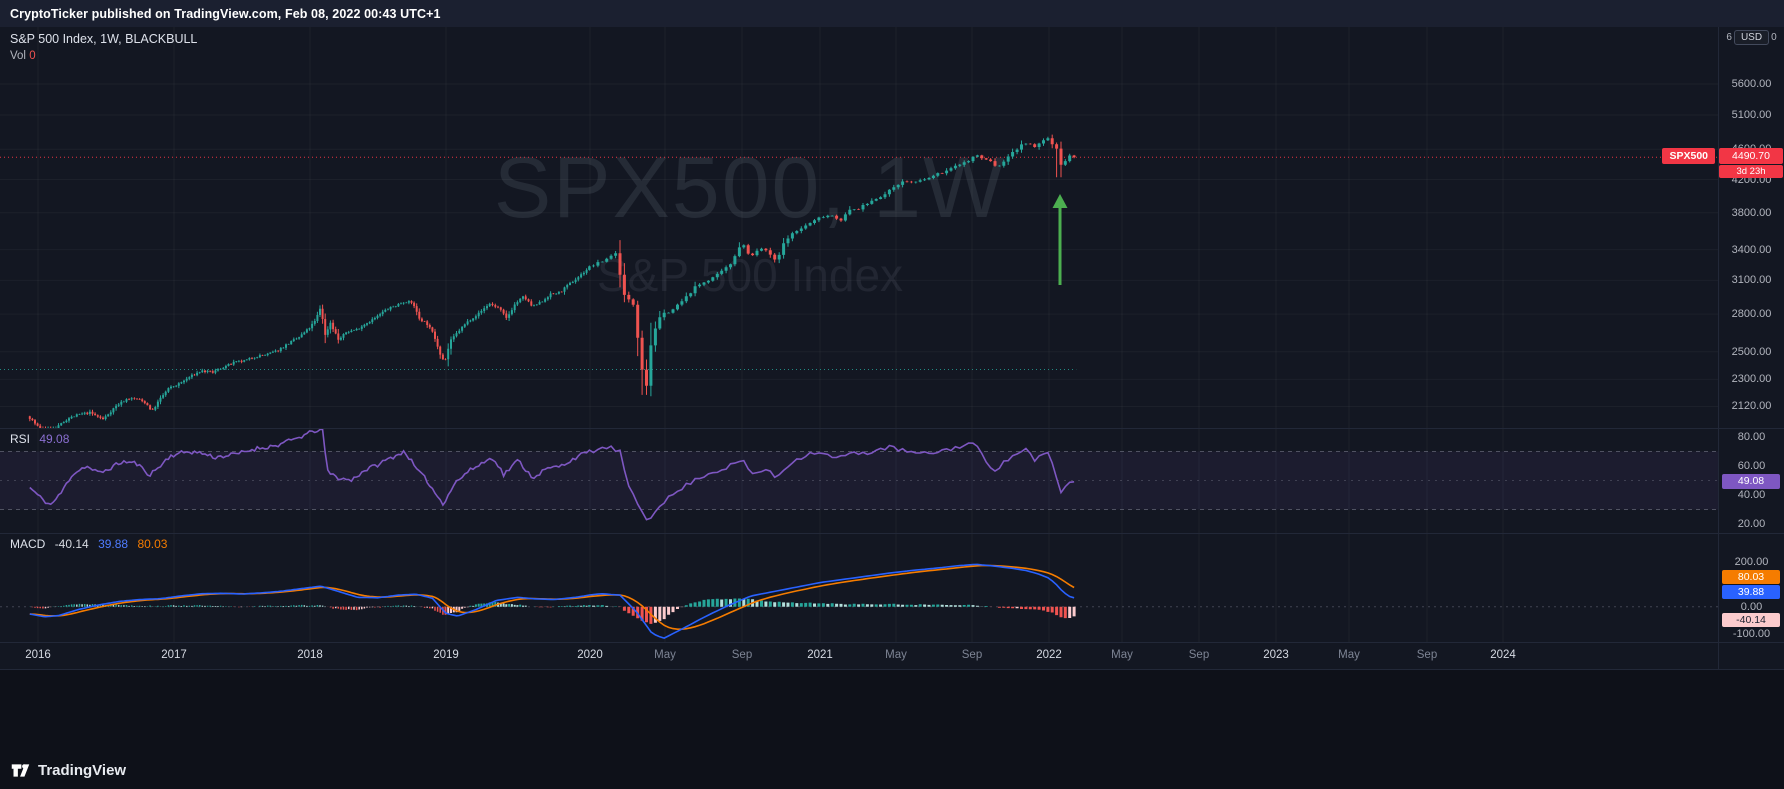 This screenshot has width=1784, height=789. What do you see at coordinates (1060, 201) in the screenshot?
I see `up-arrow-head` at bounding box center [1060, 201].